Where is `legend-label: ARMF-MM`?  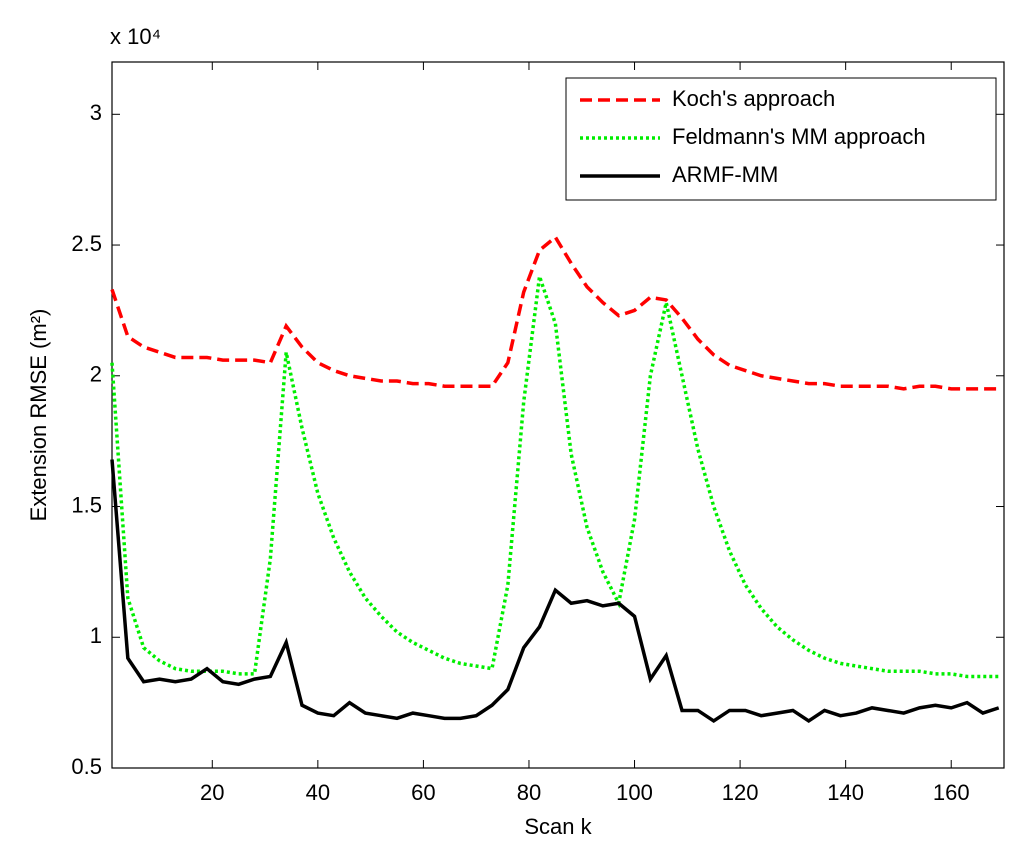
legend-label: ARMF-MM is located at coordinates (725, 174).